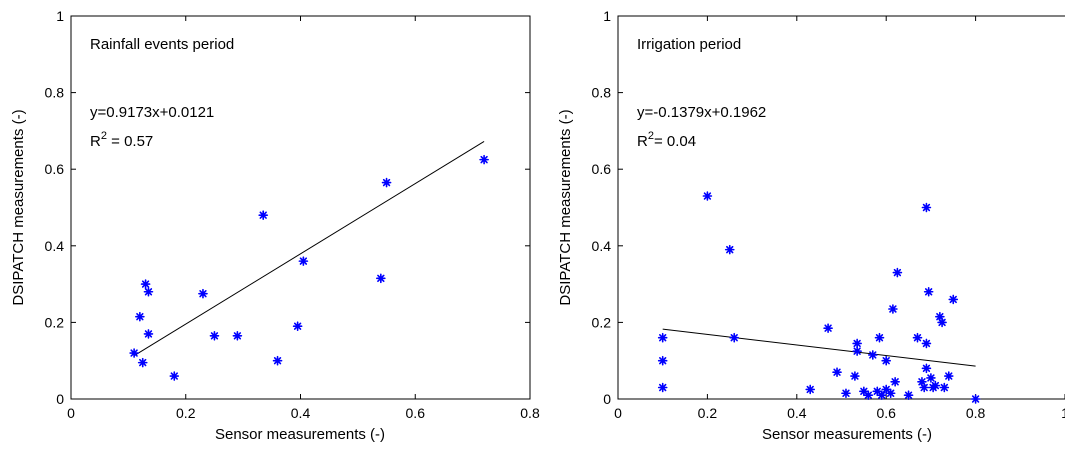 Image resolution: width=1065 pixels, height=452 pixels. I want to click on r-squared: R2 = 0.57, so click(121, 140).